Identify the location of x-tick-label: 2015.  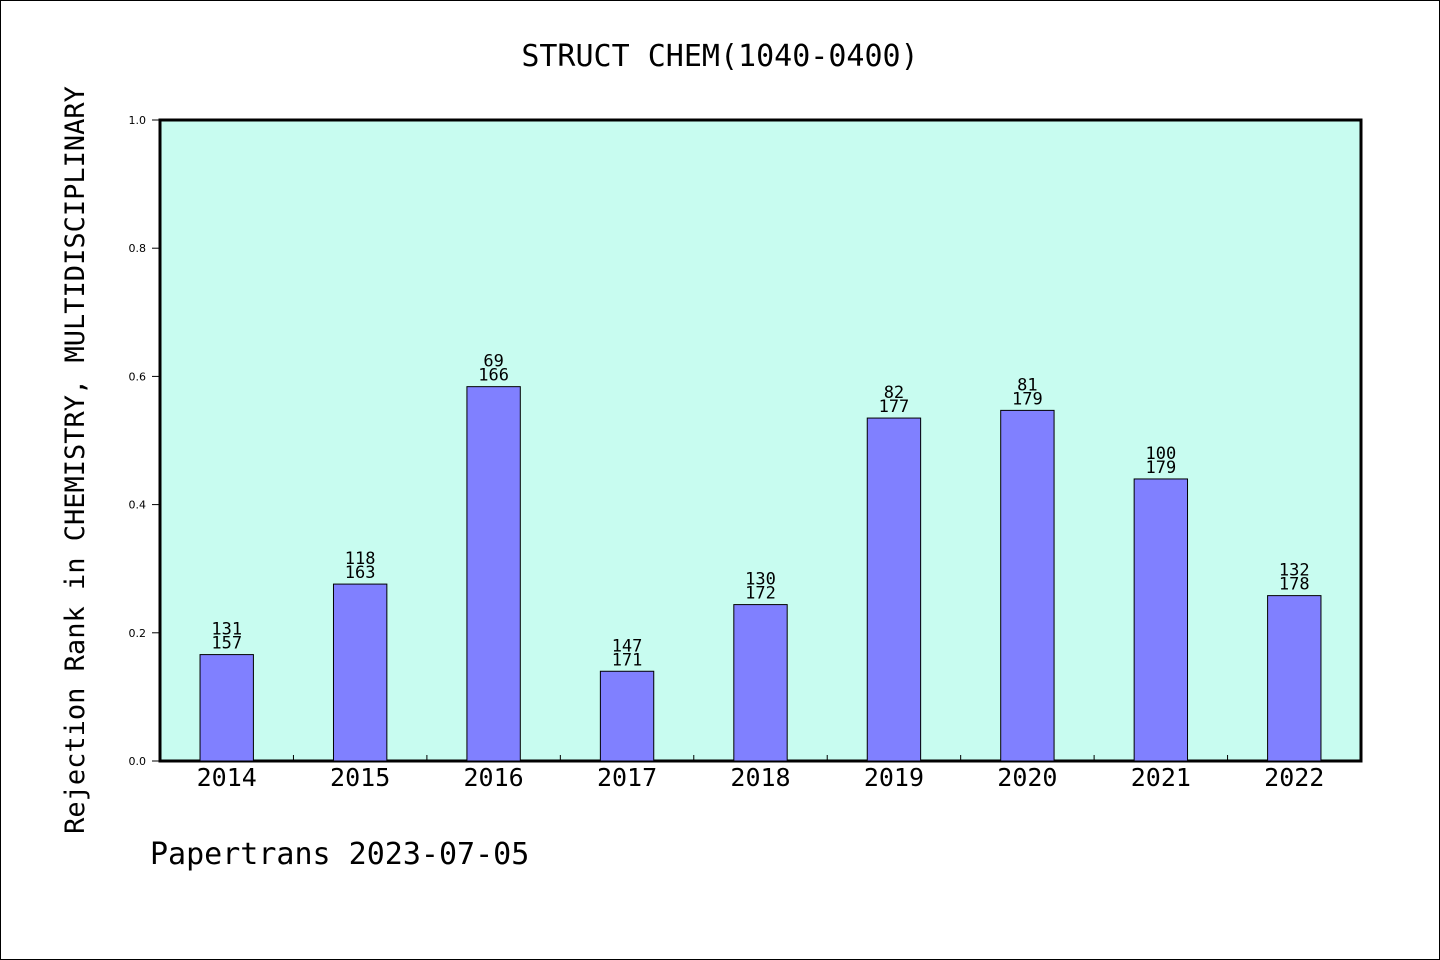
(360, 777).